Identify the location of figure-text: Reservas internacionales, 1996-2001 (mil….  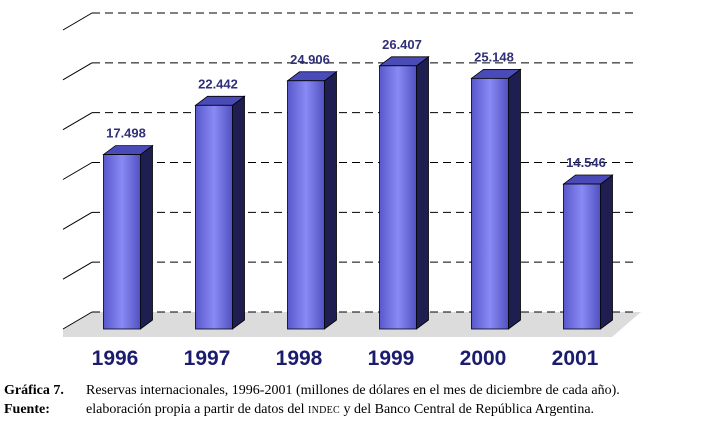
(353, 390).